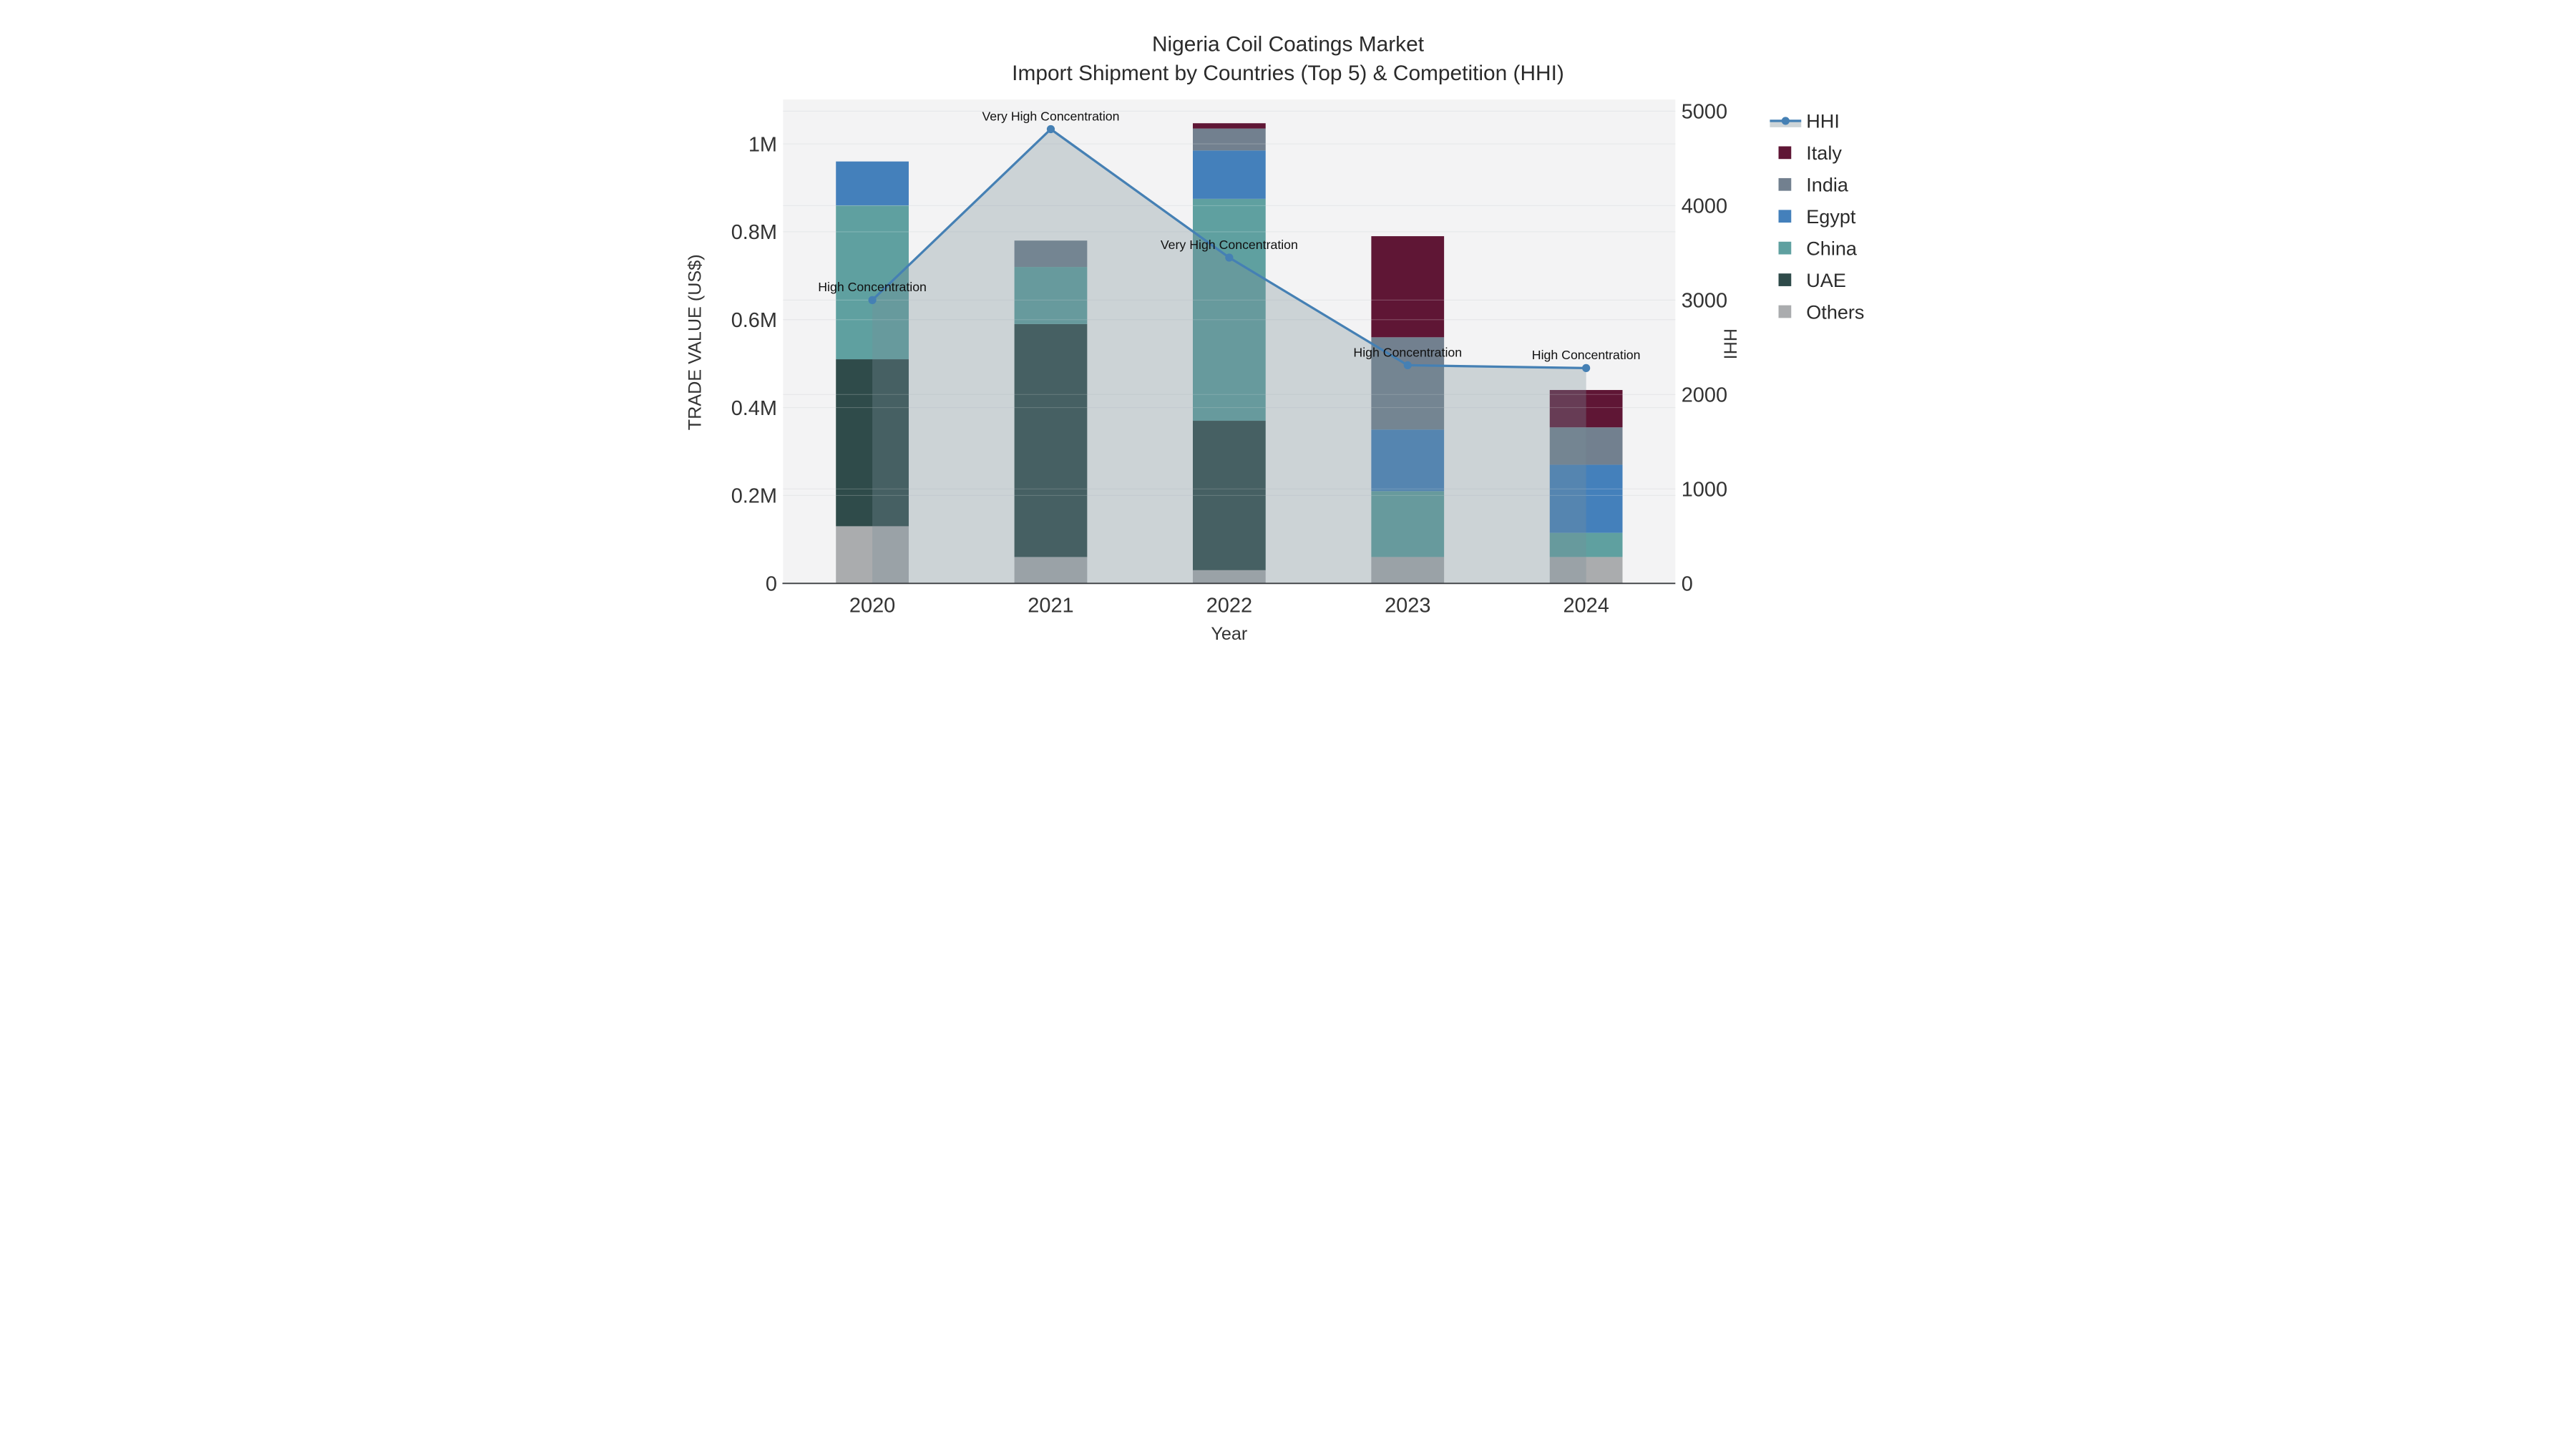 The height and width of the screenshot is (1449, 2576). Describe the element at coordinates (1051, 440) in the screenshot. I see `bar-segment-uae-2021` at that location.